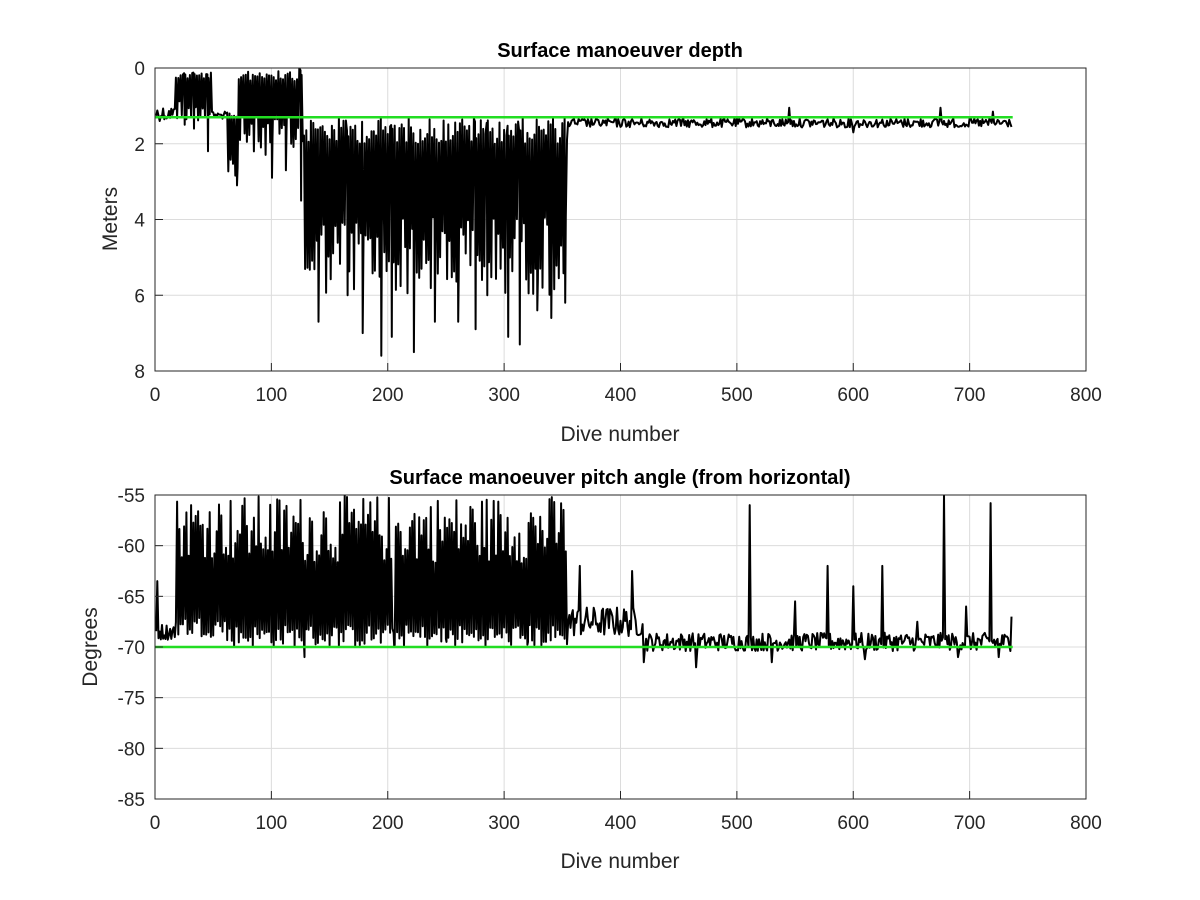 The image size is (1200, 900). Describe the element at coordinates (155, 823) in the screenshot. I see `pitch-x-tick-label: 0` at that location.